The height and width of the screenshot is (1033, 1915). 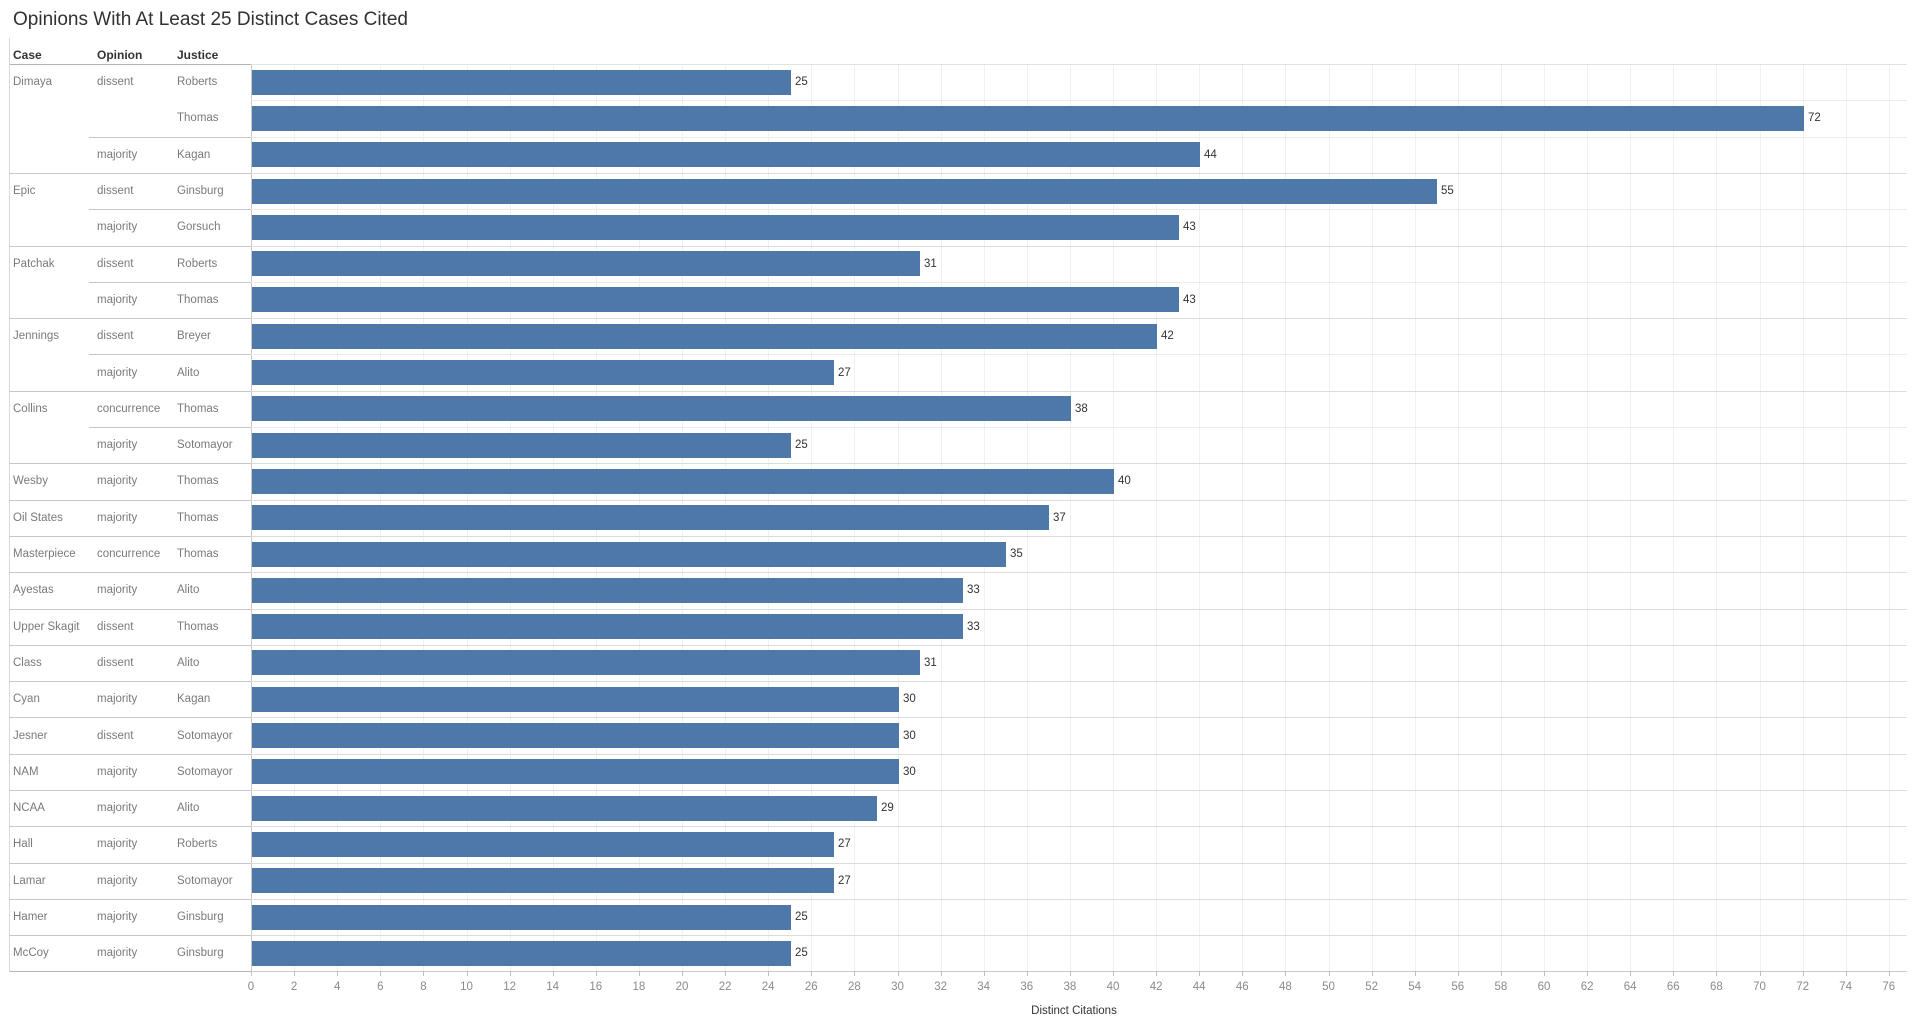 What do you see at coordinates (198, 55) in the screenshot?
I see `column-header-justice: Justice` at bounding box center [198, 55].